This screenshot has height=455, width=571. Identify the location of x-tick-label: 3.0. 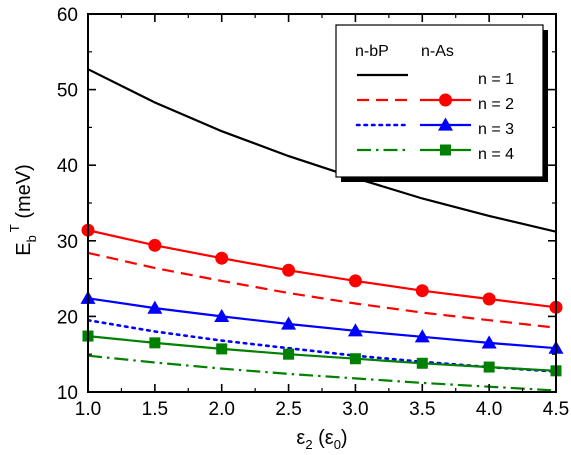
(355, 409).